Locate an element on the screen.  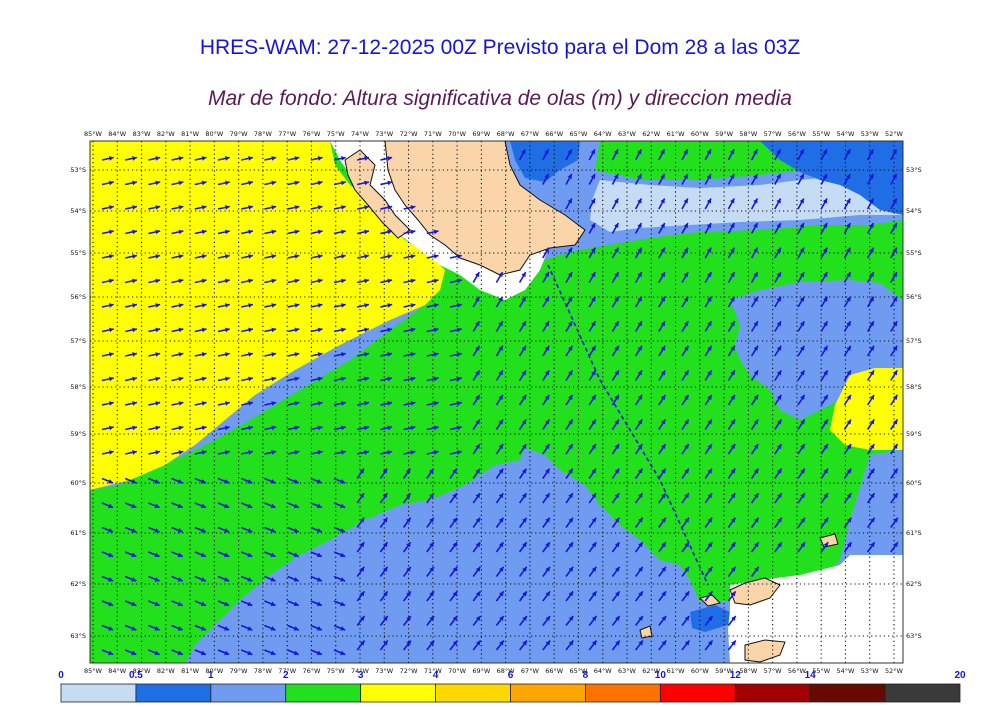
colorbar-label: 10 is located at coordinates (661, 675).